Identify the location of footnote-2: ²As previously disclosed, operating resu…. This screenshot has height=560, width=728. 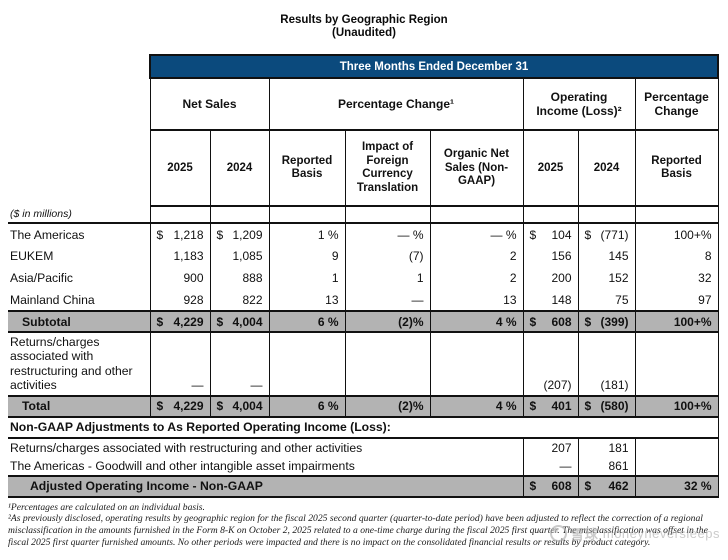
(358, 530).